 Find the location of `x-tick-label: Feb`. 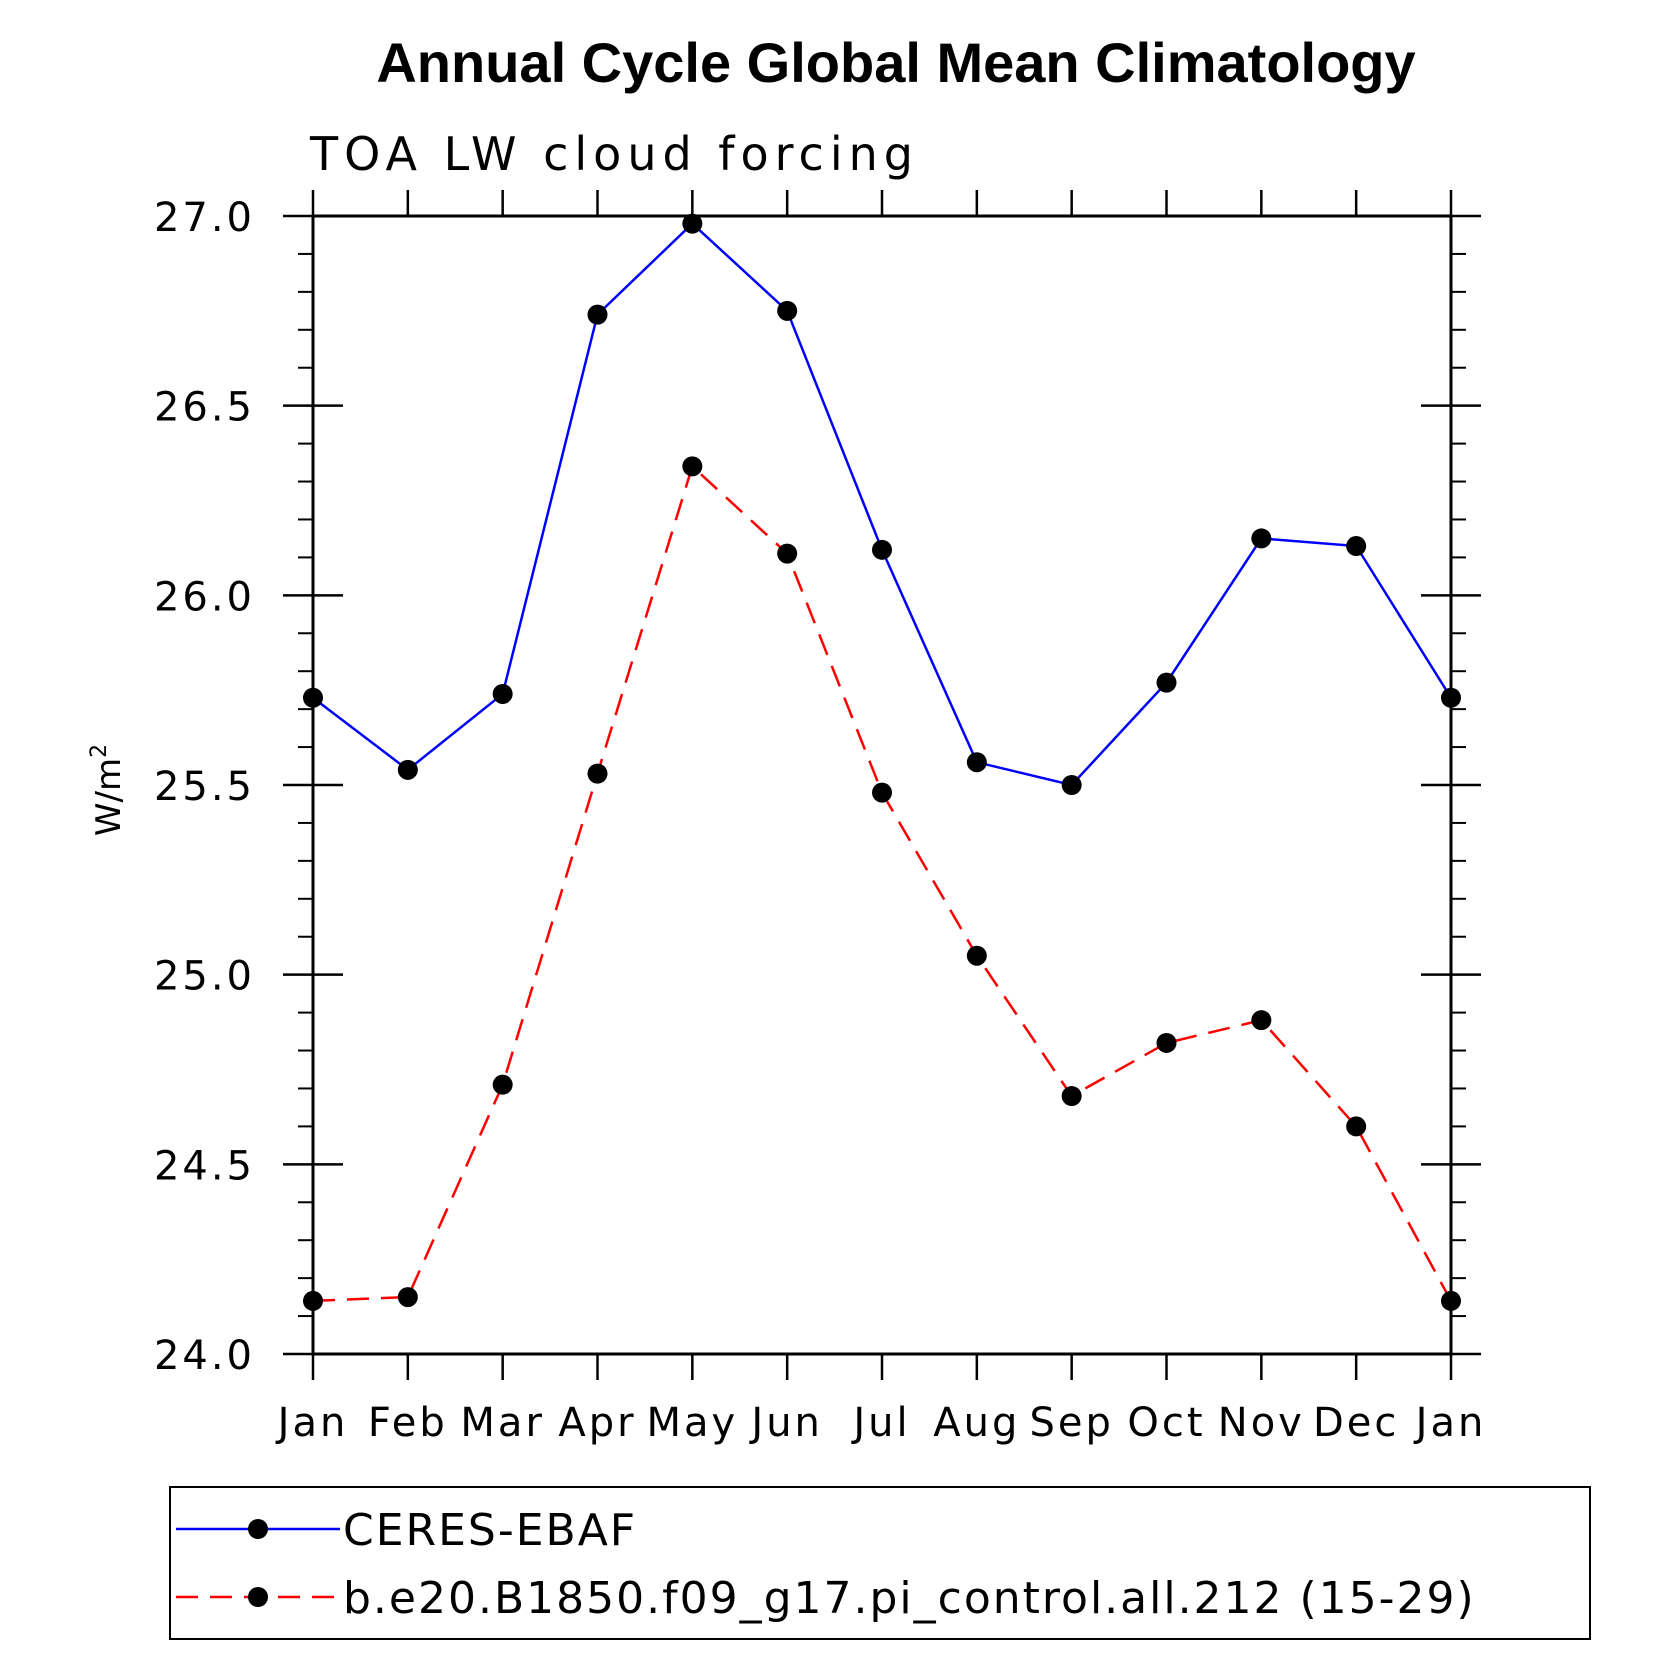

x-tick-label: Feb is located at coordinates (408, 1423).